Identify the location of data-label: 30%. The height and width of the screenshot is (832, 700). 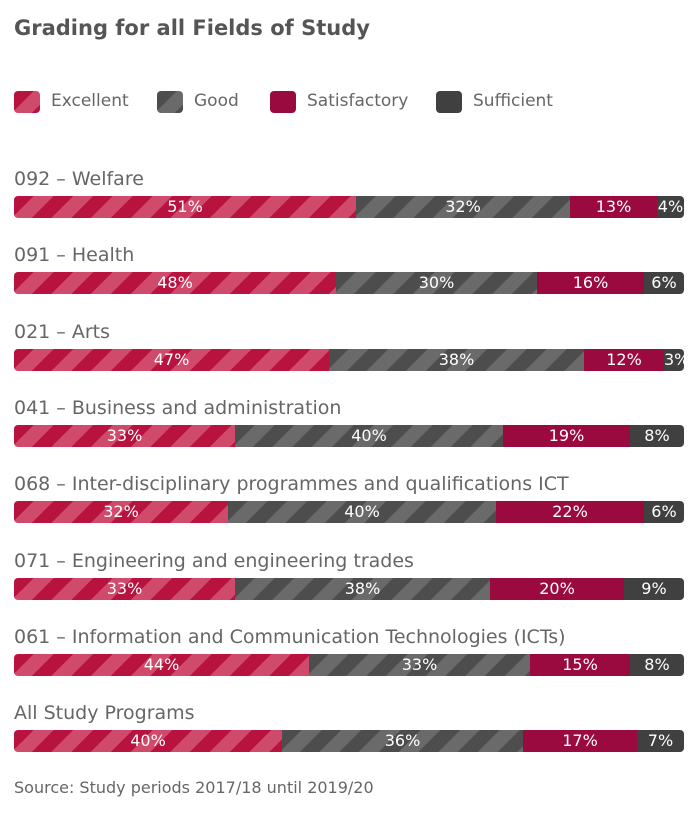
(436, 283).